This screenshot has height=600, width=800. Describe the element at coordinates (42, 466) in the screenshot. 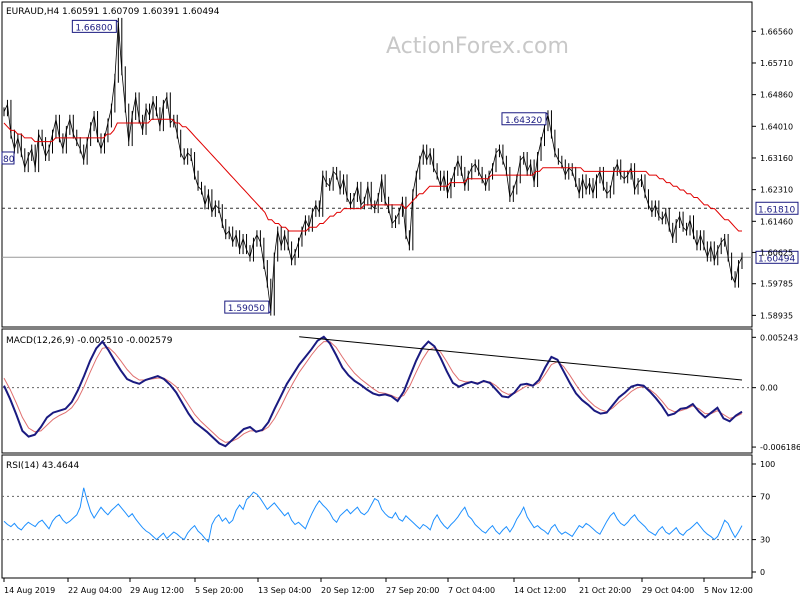

I see `rsi-header: RSI(14) 43.4644` at that location.